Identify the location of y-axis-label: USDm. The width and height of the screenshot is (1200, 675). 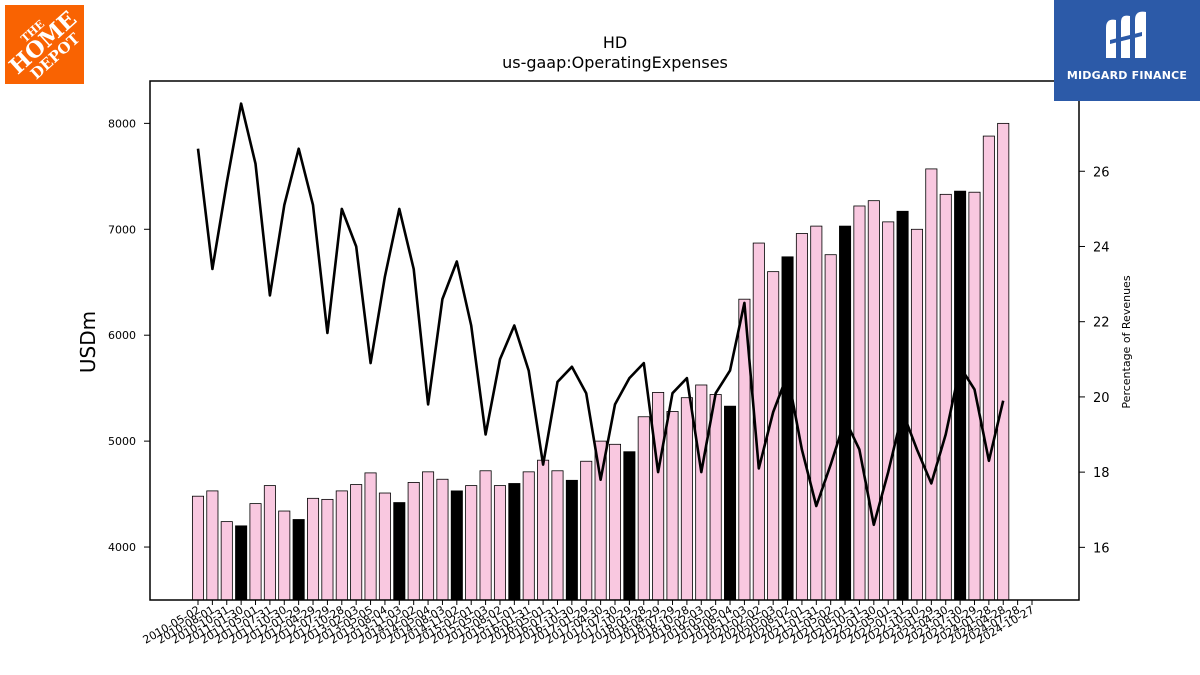
(88, 342).